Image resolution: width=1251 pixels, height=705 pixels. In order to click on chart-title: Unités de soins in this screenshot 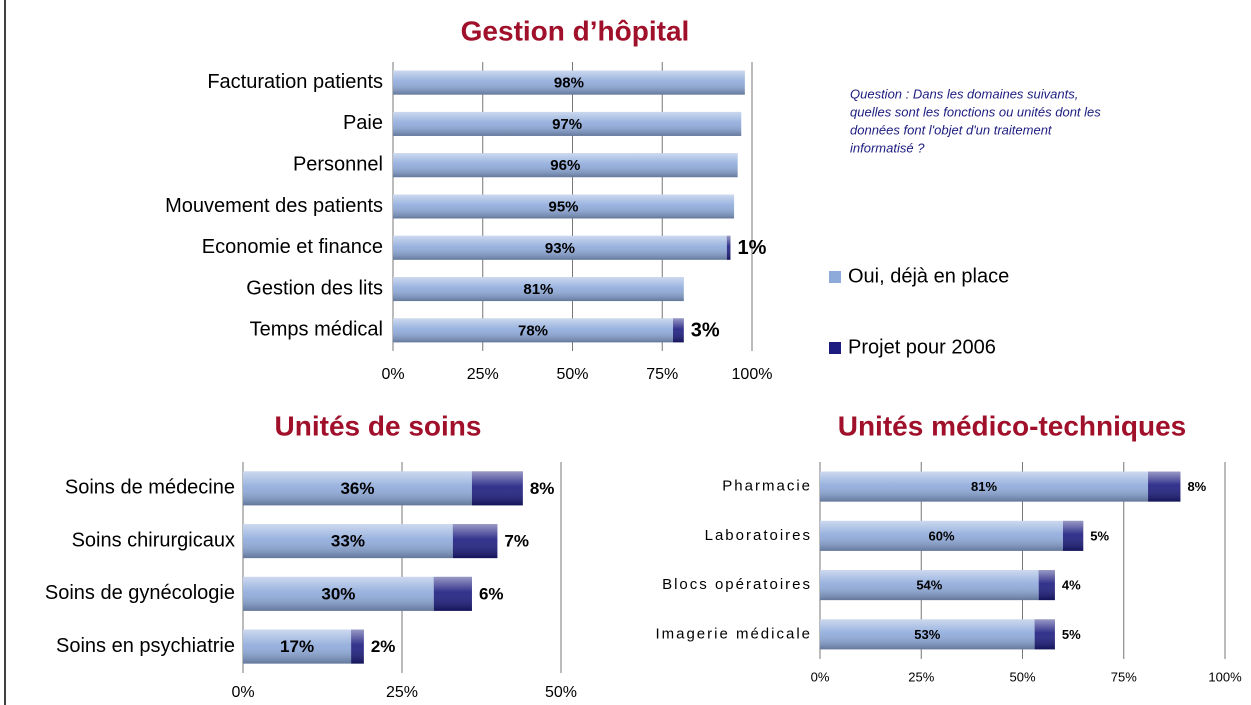, I will do `click(378, 425)`.